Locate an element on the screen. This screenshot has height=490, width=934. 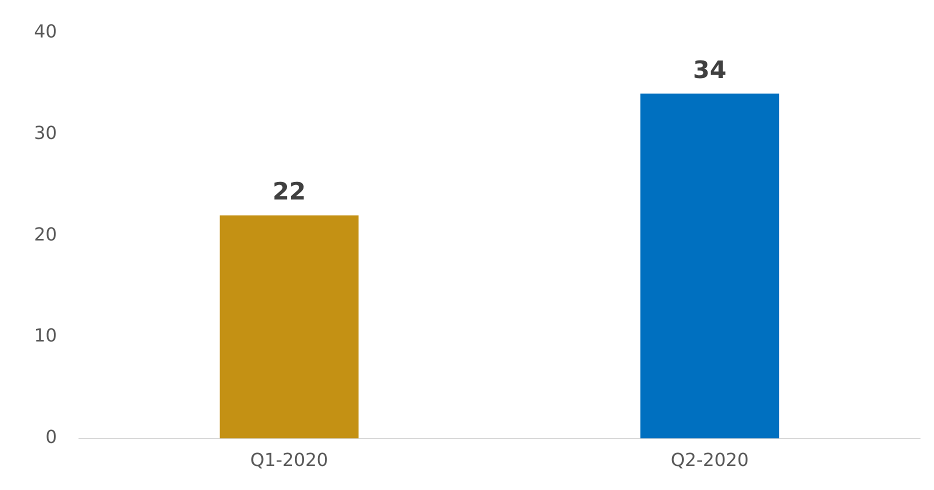
y-tick-label: 40 is located at coordinates (45, 31).